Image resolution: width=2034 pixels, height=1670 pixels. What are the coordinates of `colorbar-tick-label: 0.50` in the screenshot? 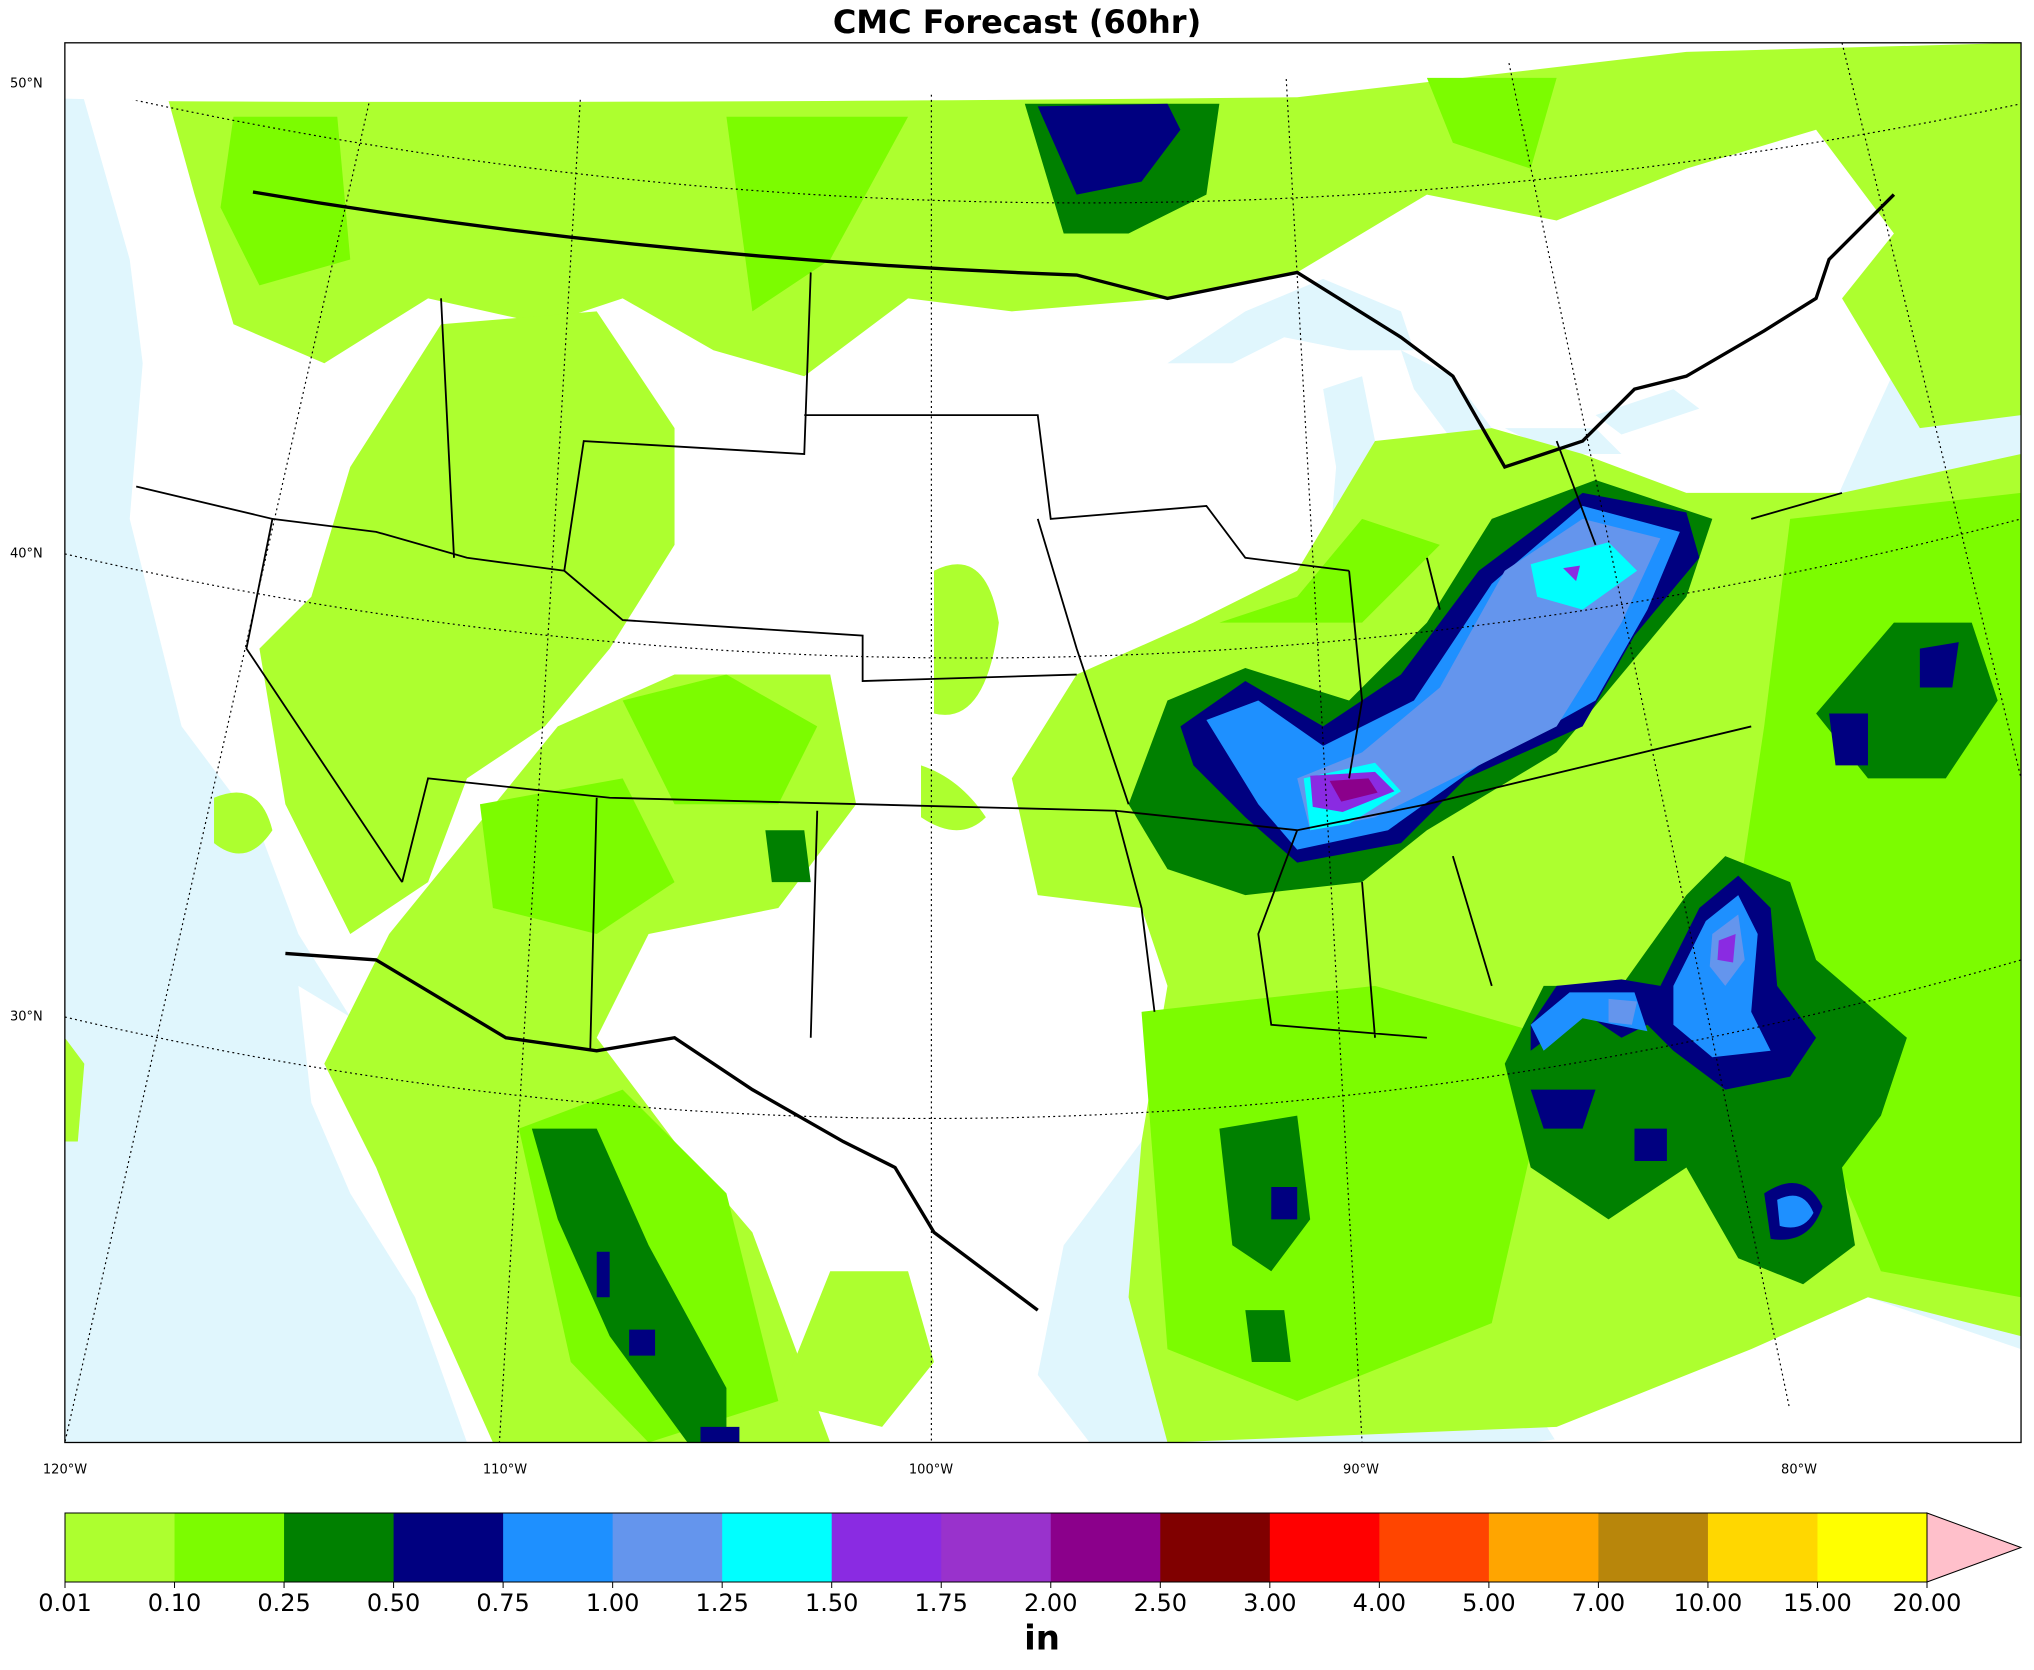 It's located at (393, 1603).